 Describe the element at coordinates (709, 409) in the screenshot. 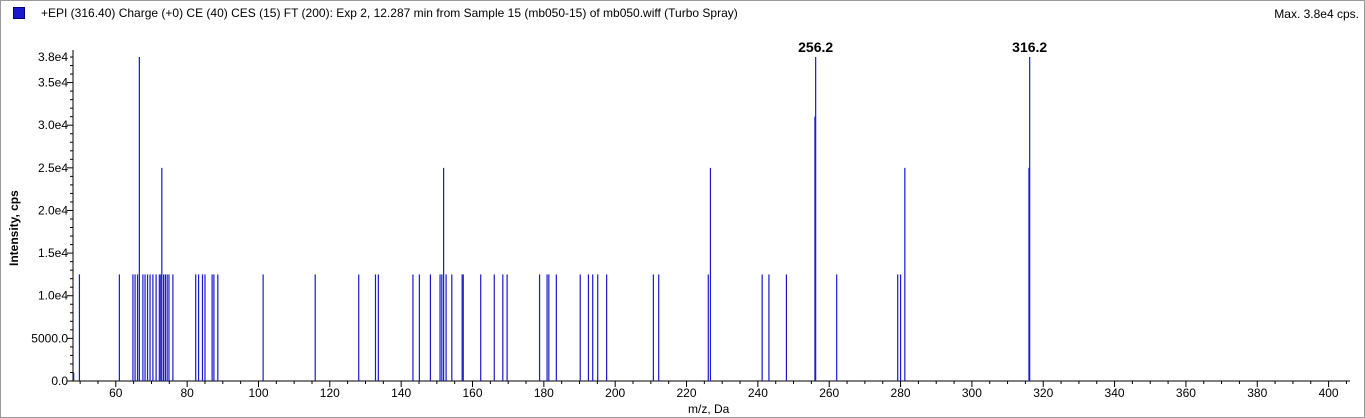

I see `x-axis-label: m/z, Da` at that location.